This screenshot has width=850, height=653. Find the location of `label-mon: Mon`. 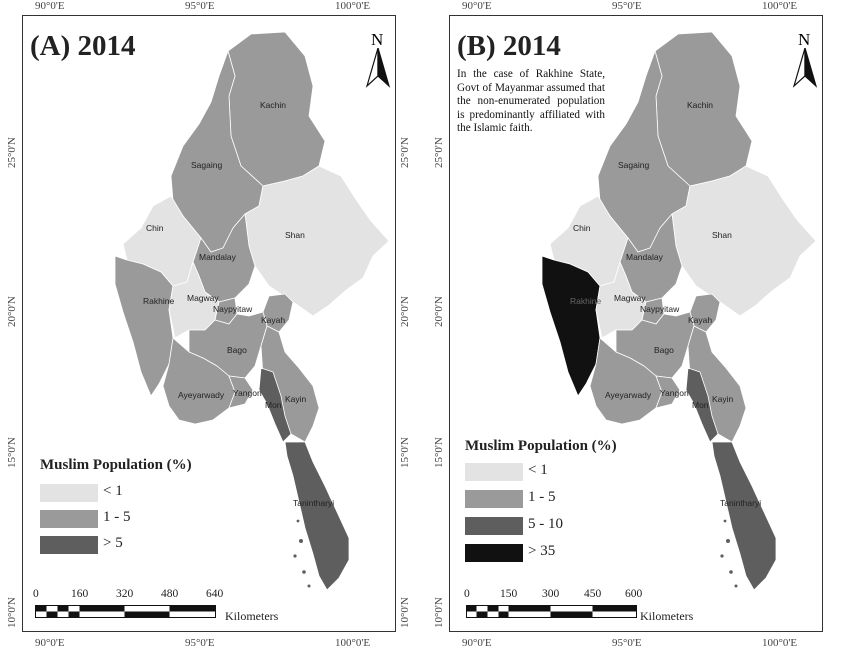

label-mon: Mon is located at coordinates (273, 405).